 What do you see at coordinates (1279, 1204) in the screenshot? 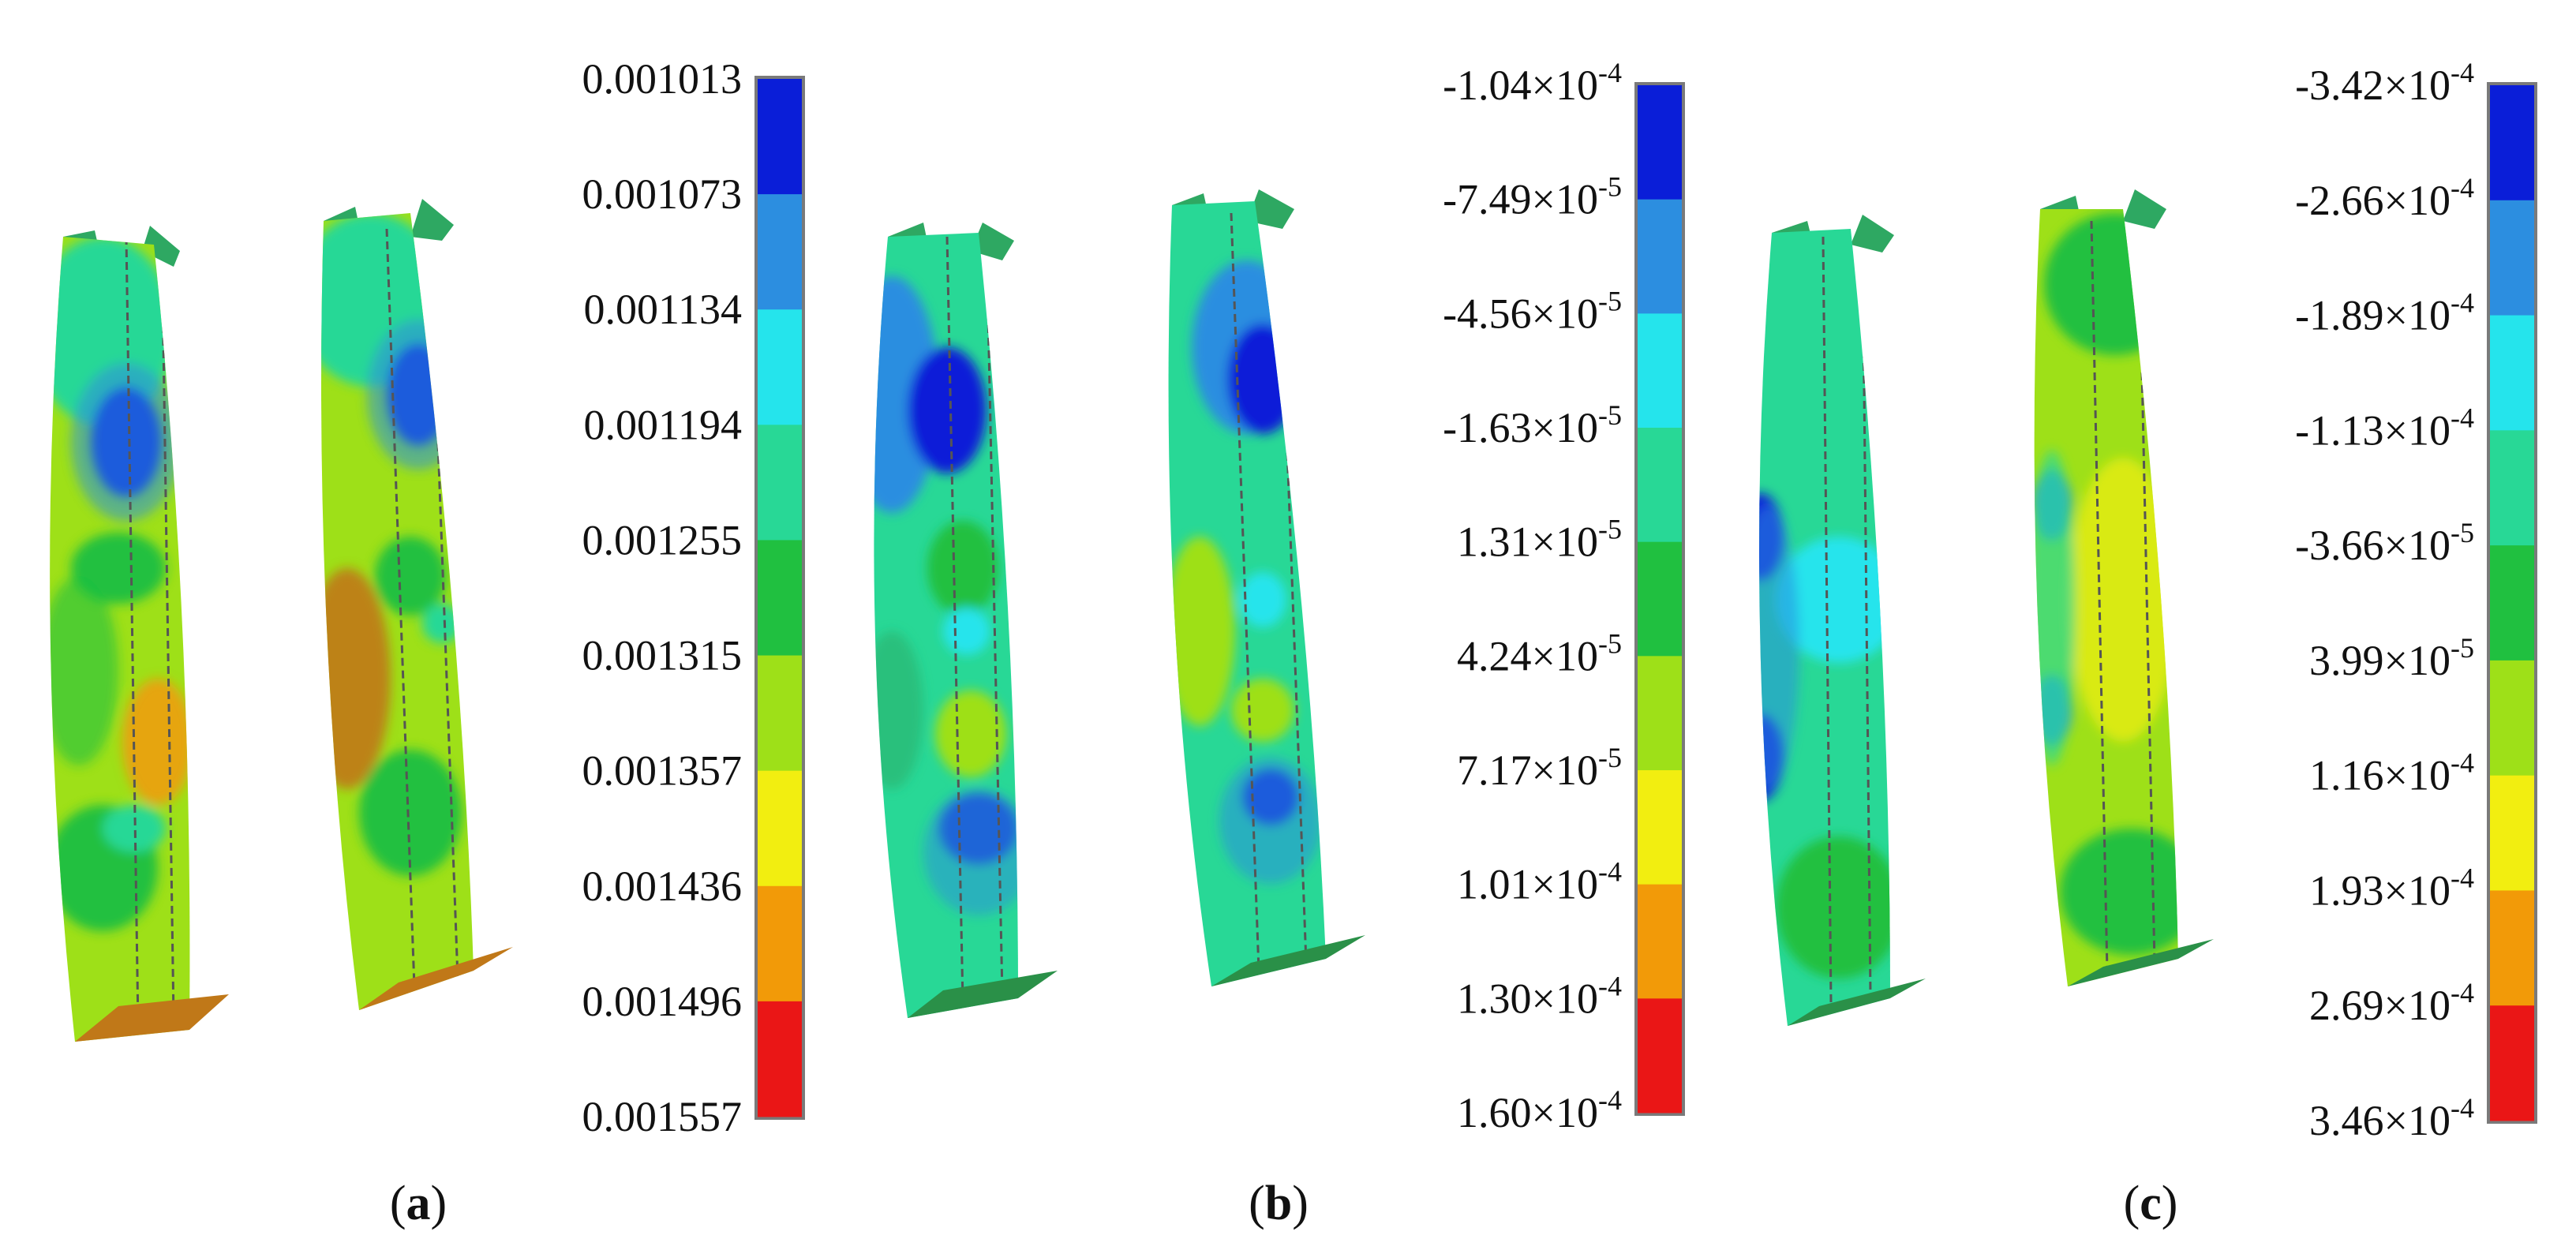
I see `panel-label-b: (b)` at bounding box center [1279, 1204].